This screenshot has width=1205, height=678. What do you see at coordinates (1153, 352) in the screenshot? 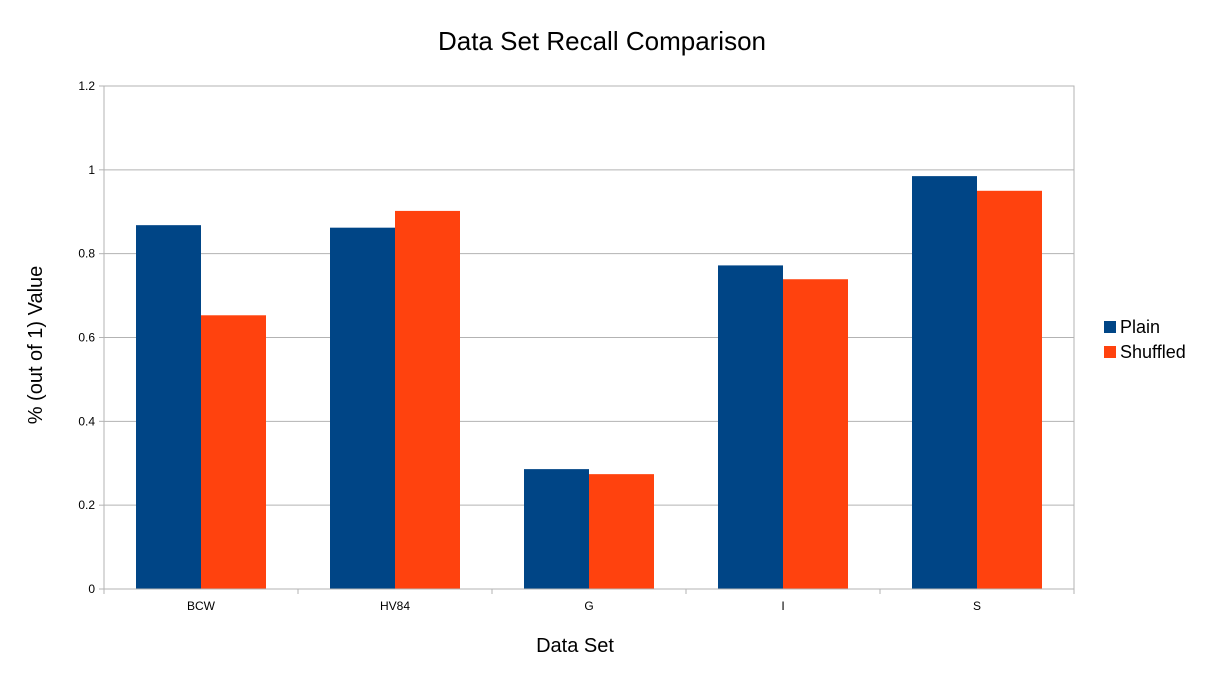
I see `legend-label-shuffled: Shuffled` at bounding box center [1153, 352].